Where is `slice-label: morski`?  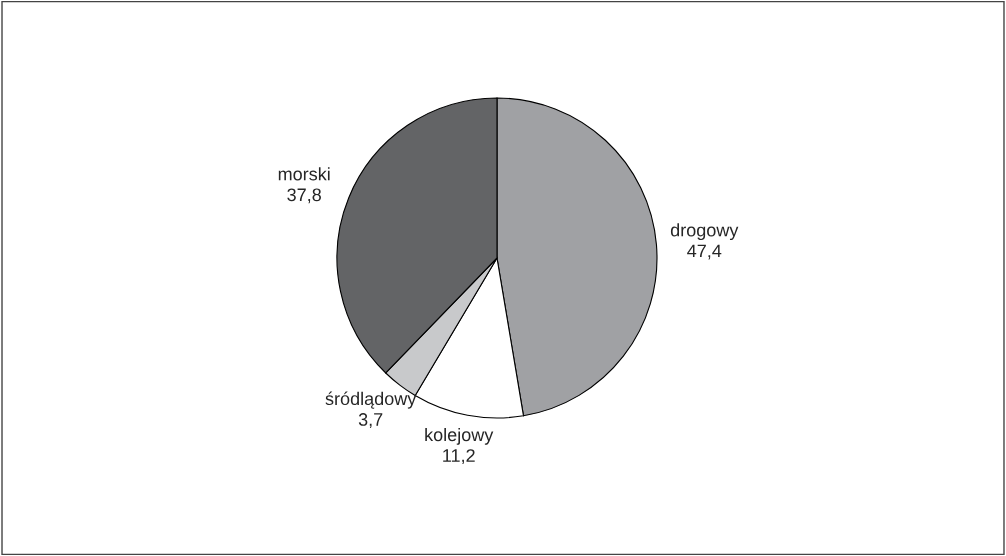
slice-label: morski is located at coordinates (304, 174).